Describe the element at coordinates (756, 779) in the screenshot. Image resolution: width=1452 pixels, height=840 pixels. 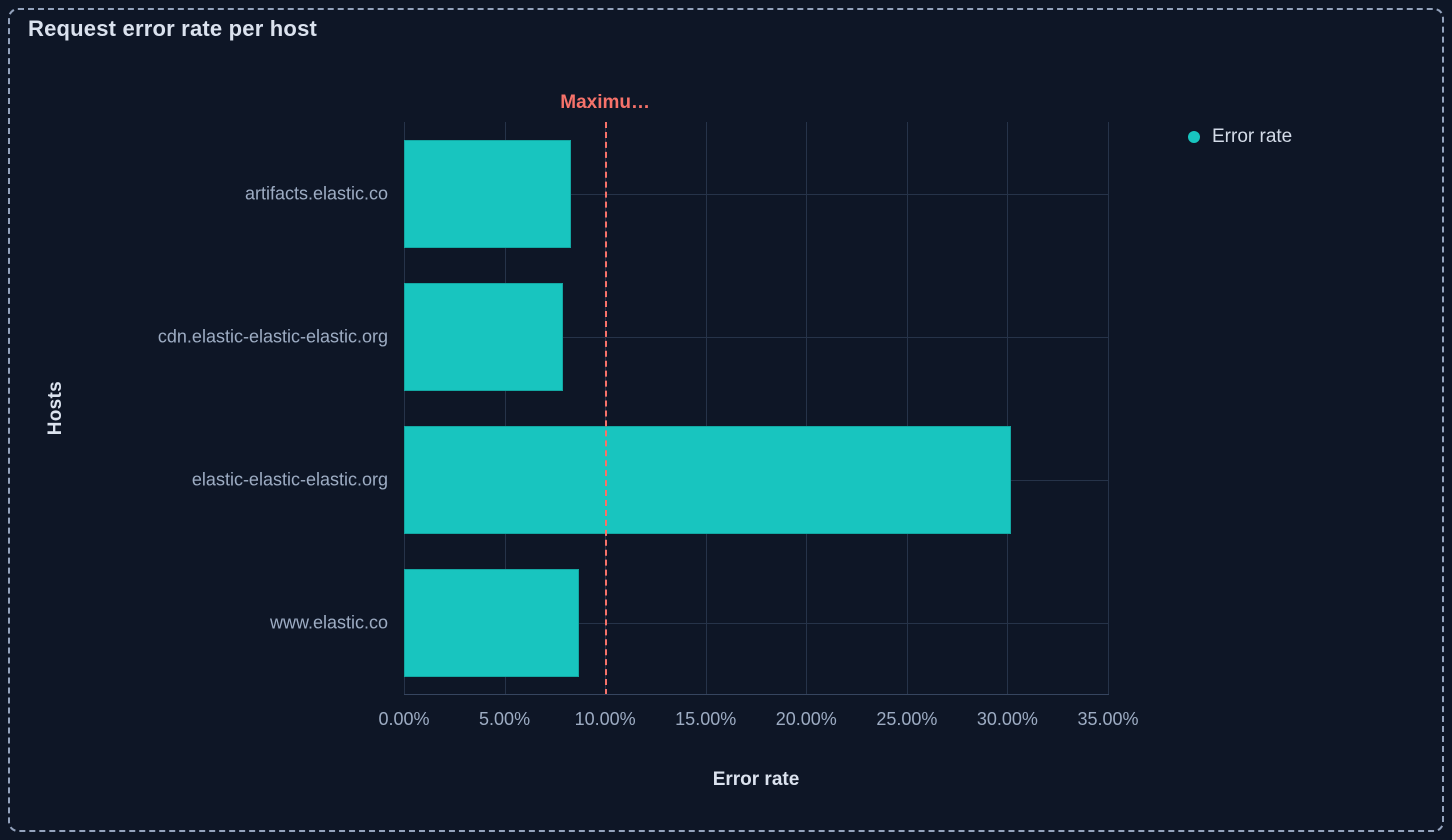
I see `x-axis-title: Error rate` at that location.